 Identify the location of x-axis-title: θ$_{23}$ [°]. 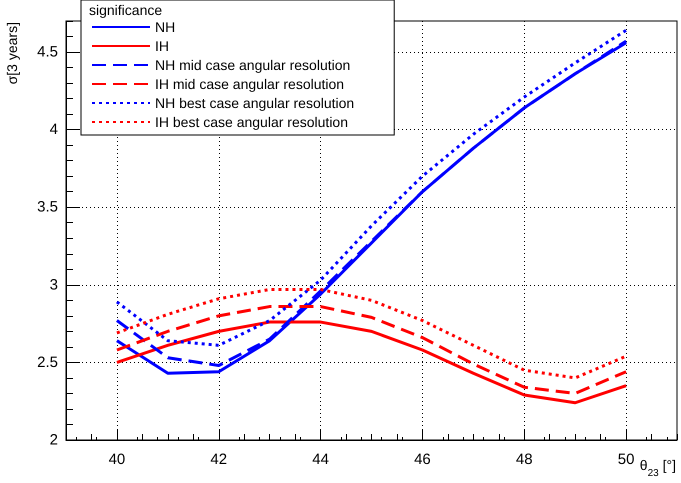
(658, 467).